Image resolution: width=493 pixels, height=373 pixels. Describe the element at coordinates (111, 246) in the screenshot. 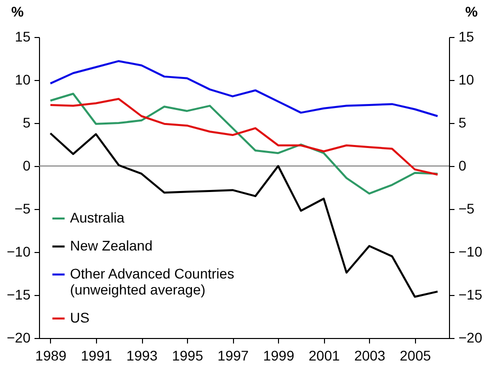

I see `legend-label: New Zealand` at that location.